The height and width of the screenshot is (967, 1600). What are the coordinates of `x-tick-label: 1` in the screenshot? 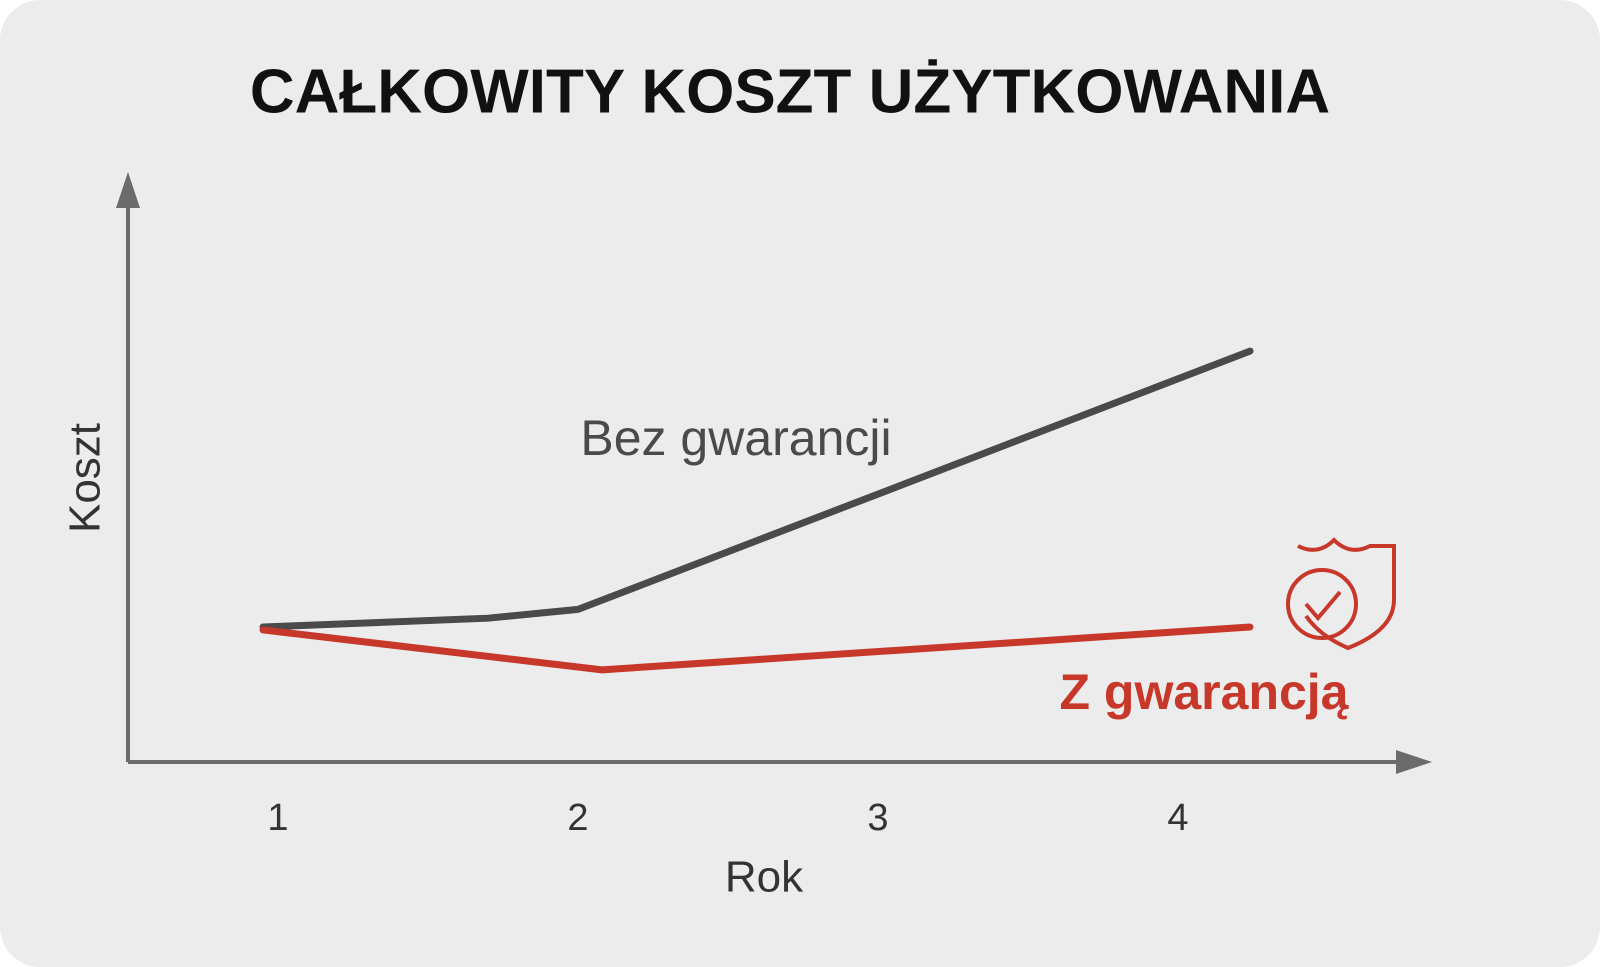 It's located at (277, 818).